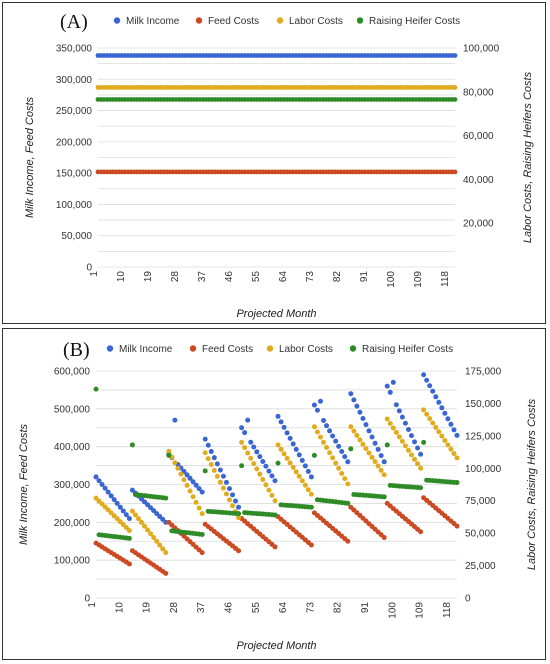 This screenshot has height=664, width=550. Describe the element at coordinates (117, 20) in the screenshot. I see `legend-marker-milk-income` at that location.